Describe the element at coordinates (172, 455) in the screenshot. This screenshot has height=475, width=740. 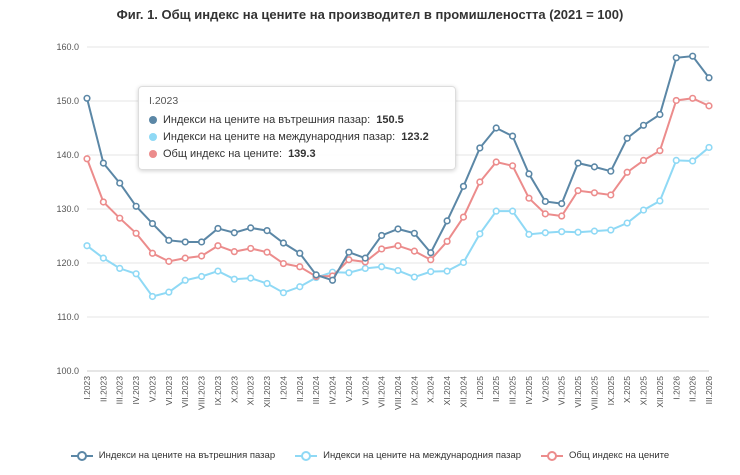
I see `legend-item-domestic: Индекси на цените на вътрешния пазар` at that location.